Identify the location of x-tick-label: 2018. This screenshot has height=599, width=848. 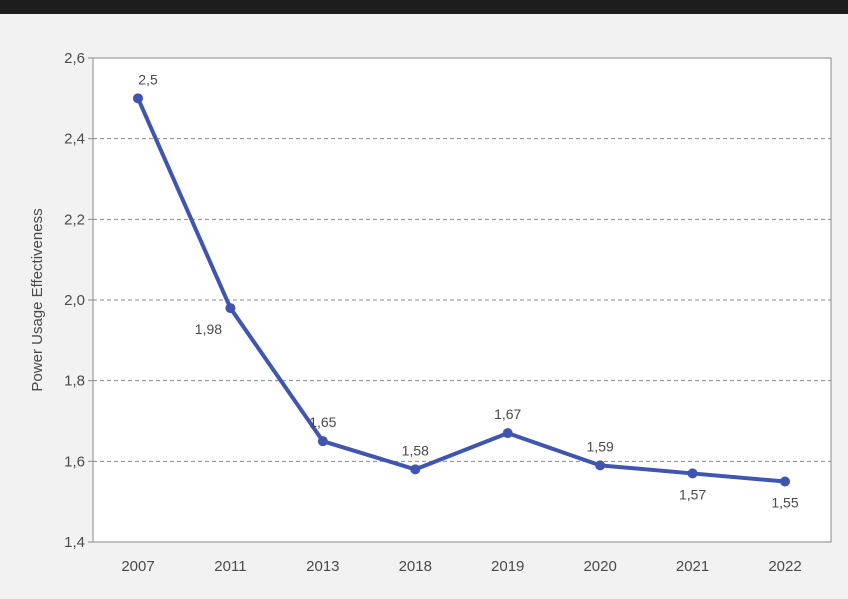
(415, 566).